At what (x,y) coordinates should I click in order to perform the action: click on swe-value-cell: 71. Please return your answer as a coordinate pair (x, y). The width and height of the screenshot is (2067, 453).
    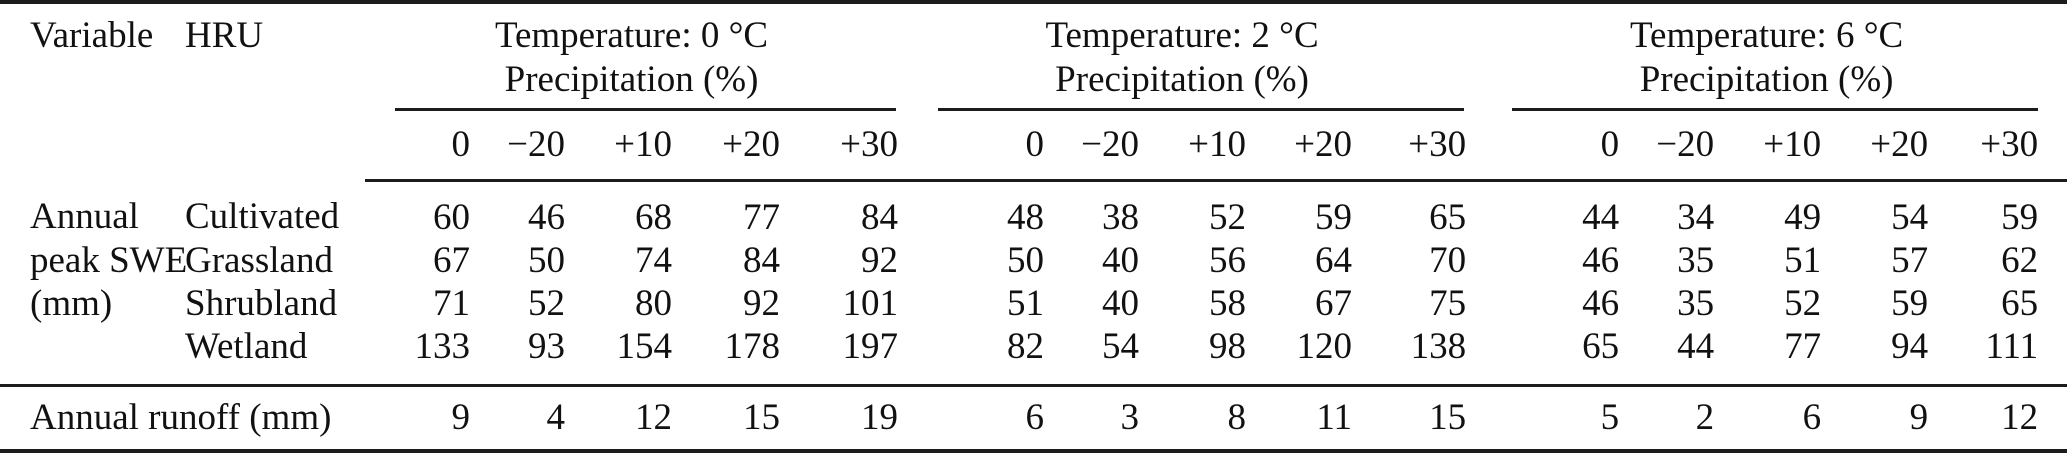
    Looking at the image, I should click on (451, 303).